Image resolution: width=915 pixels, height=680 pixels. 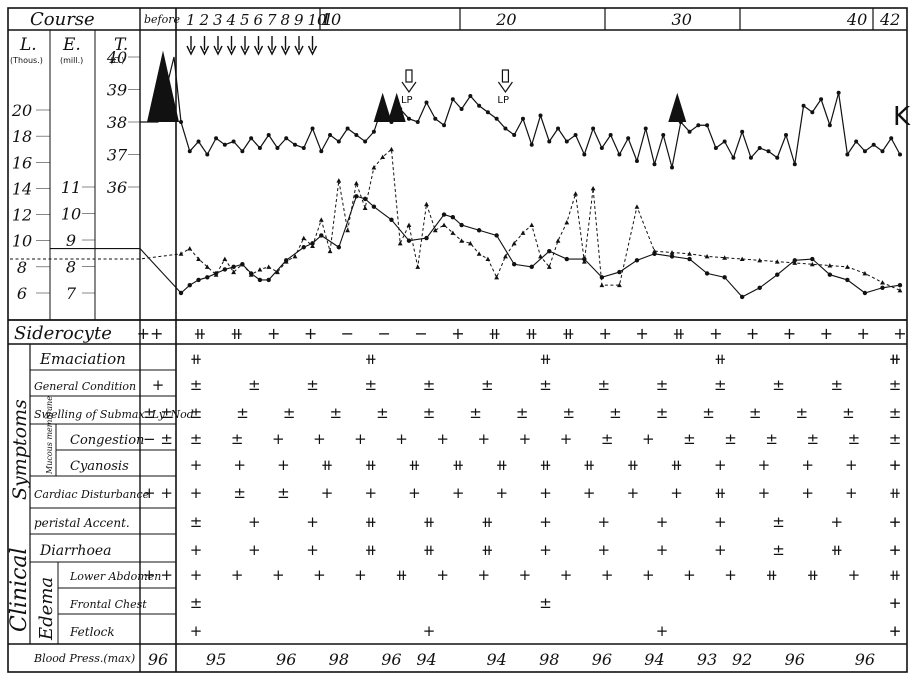 What do you see at coordinates (158, 439) in the screenshot?
I see `clinical-row-value: − ±` at bounding box center [158, 439].